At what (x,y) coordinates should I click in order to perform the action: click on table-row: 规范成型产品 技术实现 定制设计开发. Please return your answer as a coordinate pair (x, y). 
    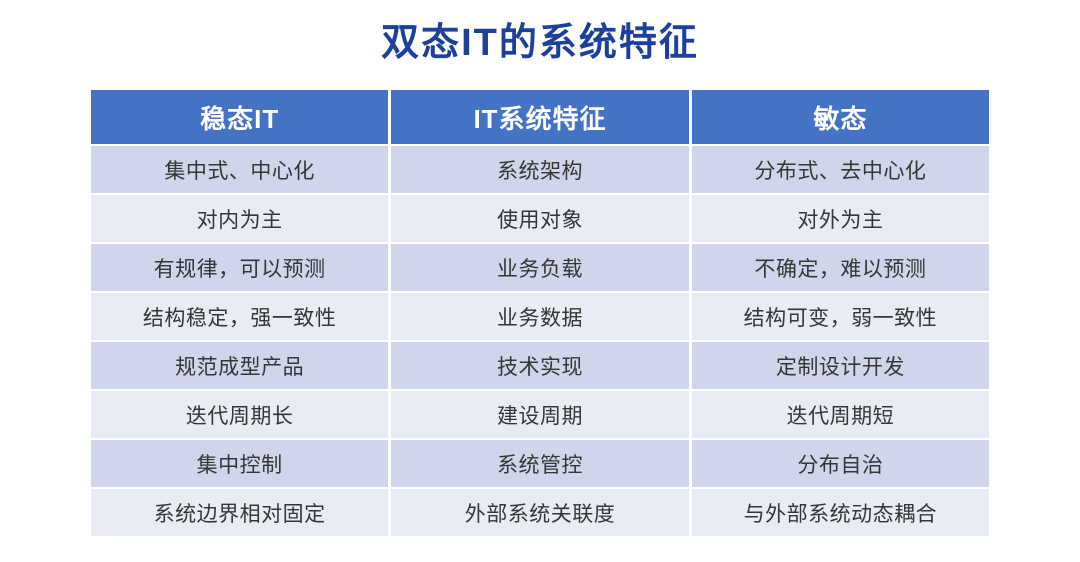
    Looking at the image, I should click on (540, 365).